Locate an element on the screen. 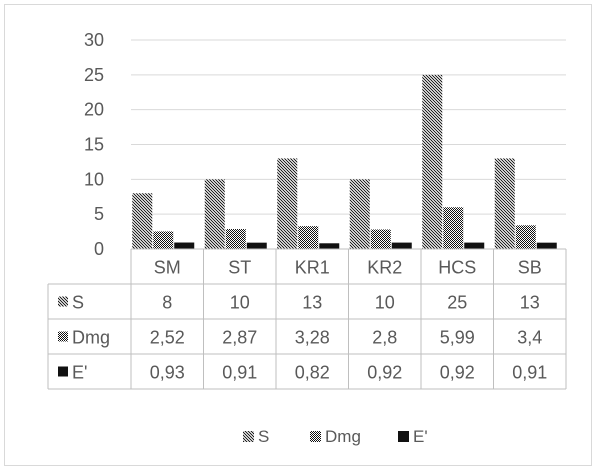 This screenshot has height=472, width=598. table-series-label: E' is located at coordinates (79, 373).